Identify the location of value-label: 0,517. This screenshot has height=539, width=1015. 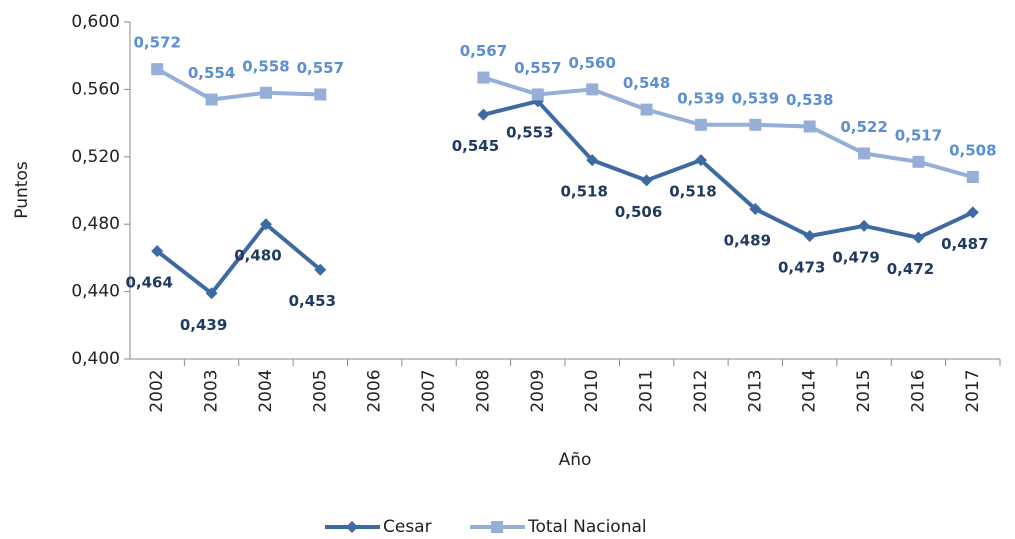
(918, 135).